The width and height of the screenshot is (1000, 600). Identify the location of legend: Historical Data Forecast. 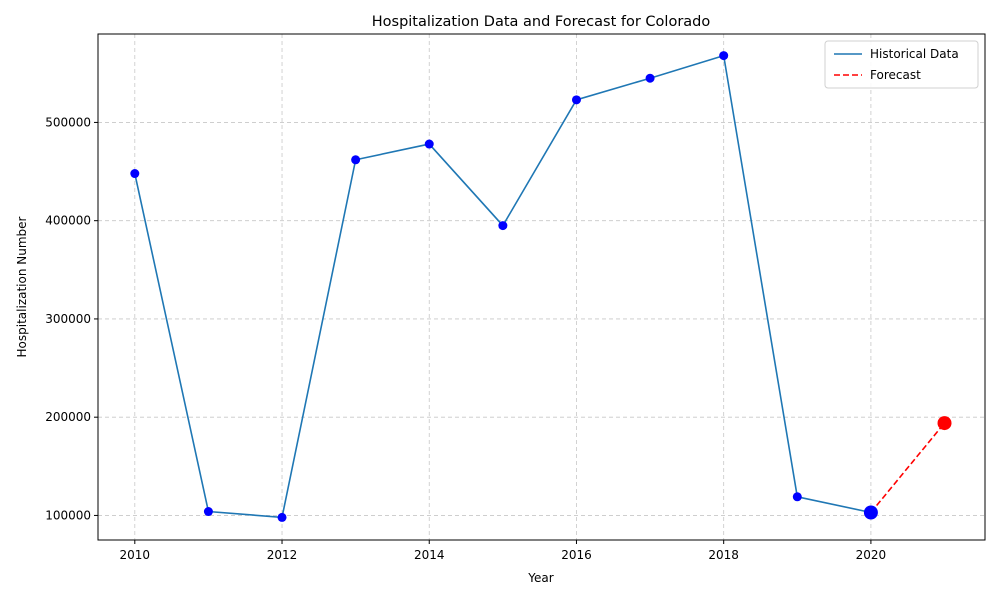
(901, 64).